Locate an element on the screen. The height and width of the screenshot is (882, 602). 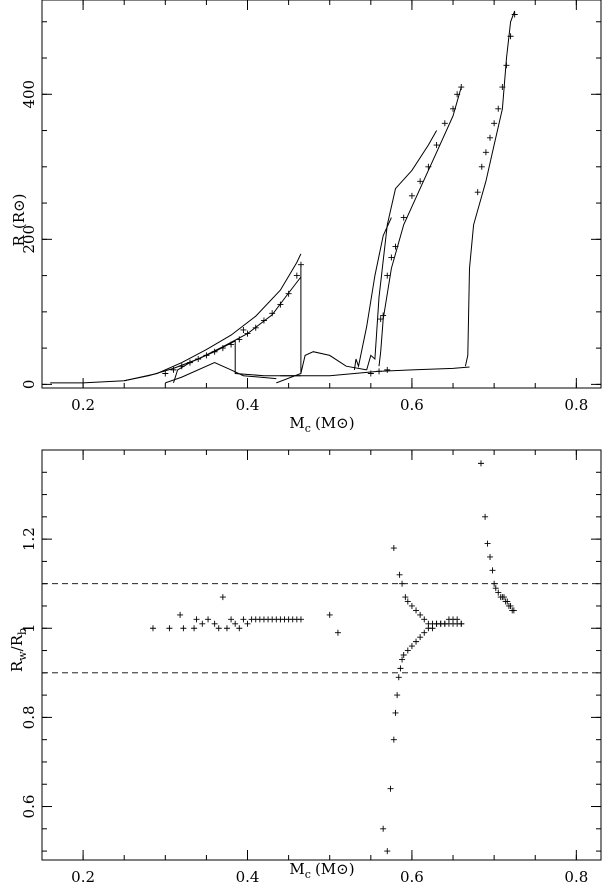
top-x-tick-label: 0.4 is located at coordinates (248, 405).